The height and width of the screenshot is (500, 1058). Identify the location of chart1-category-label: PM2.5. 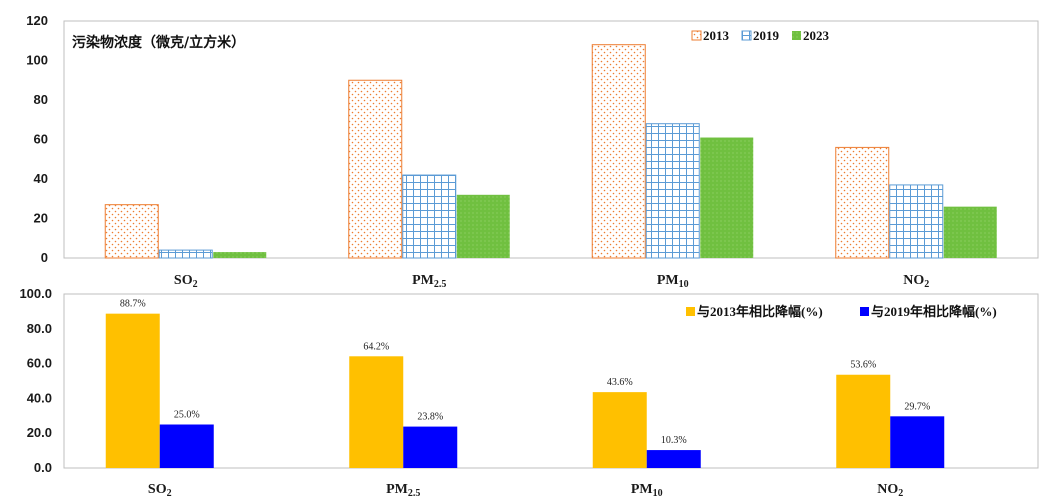
(429, 281).